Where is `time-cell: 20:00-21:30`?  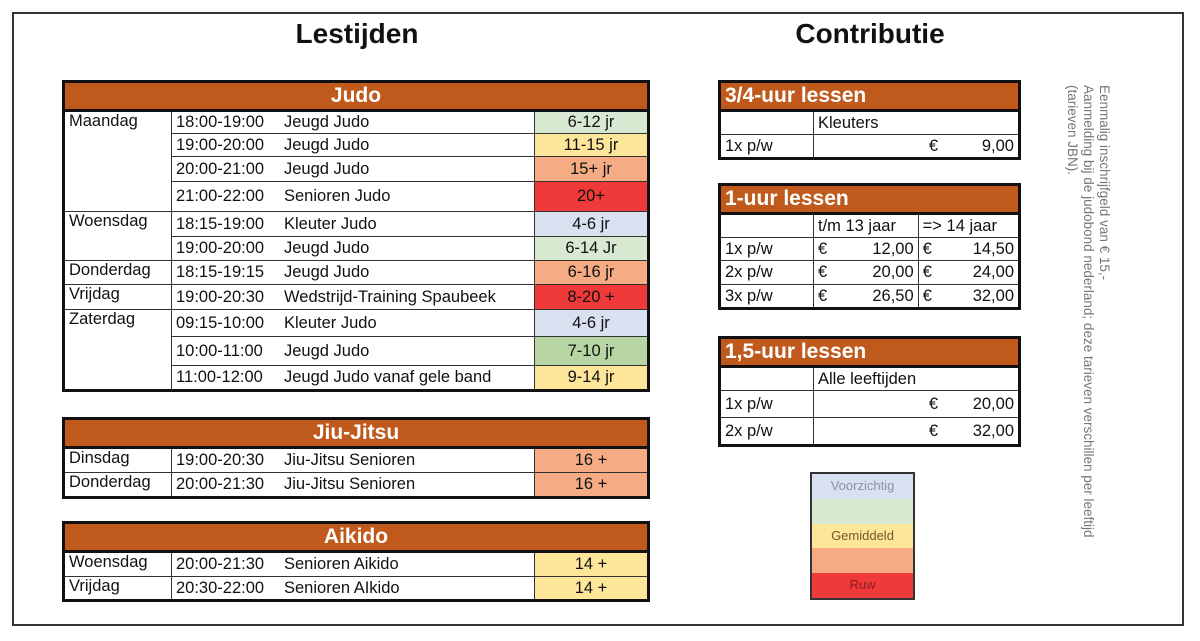 time-cell: 20:00-21:30 is located at coordinates (225, 485).